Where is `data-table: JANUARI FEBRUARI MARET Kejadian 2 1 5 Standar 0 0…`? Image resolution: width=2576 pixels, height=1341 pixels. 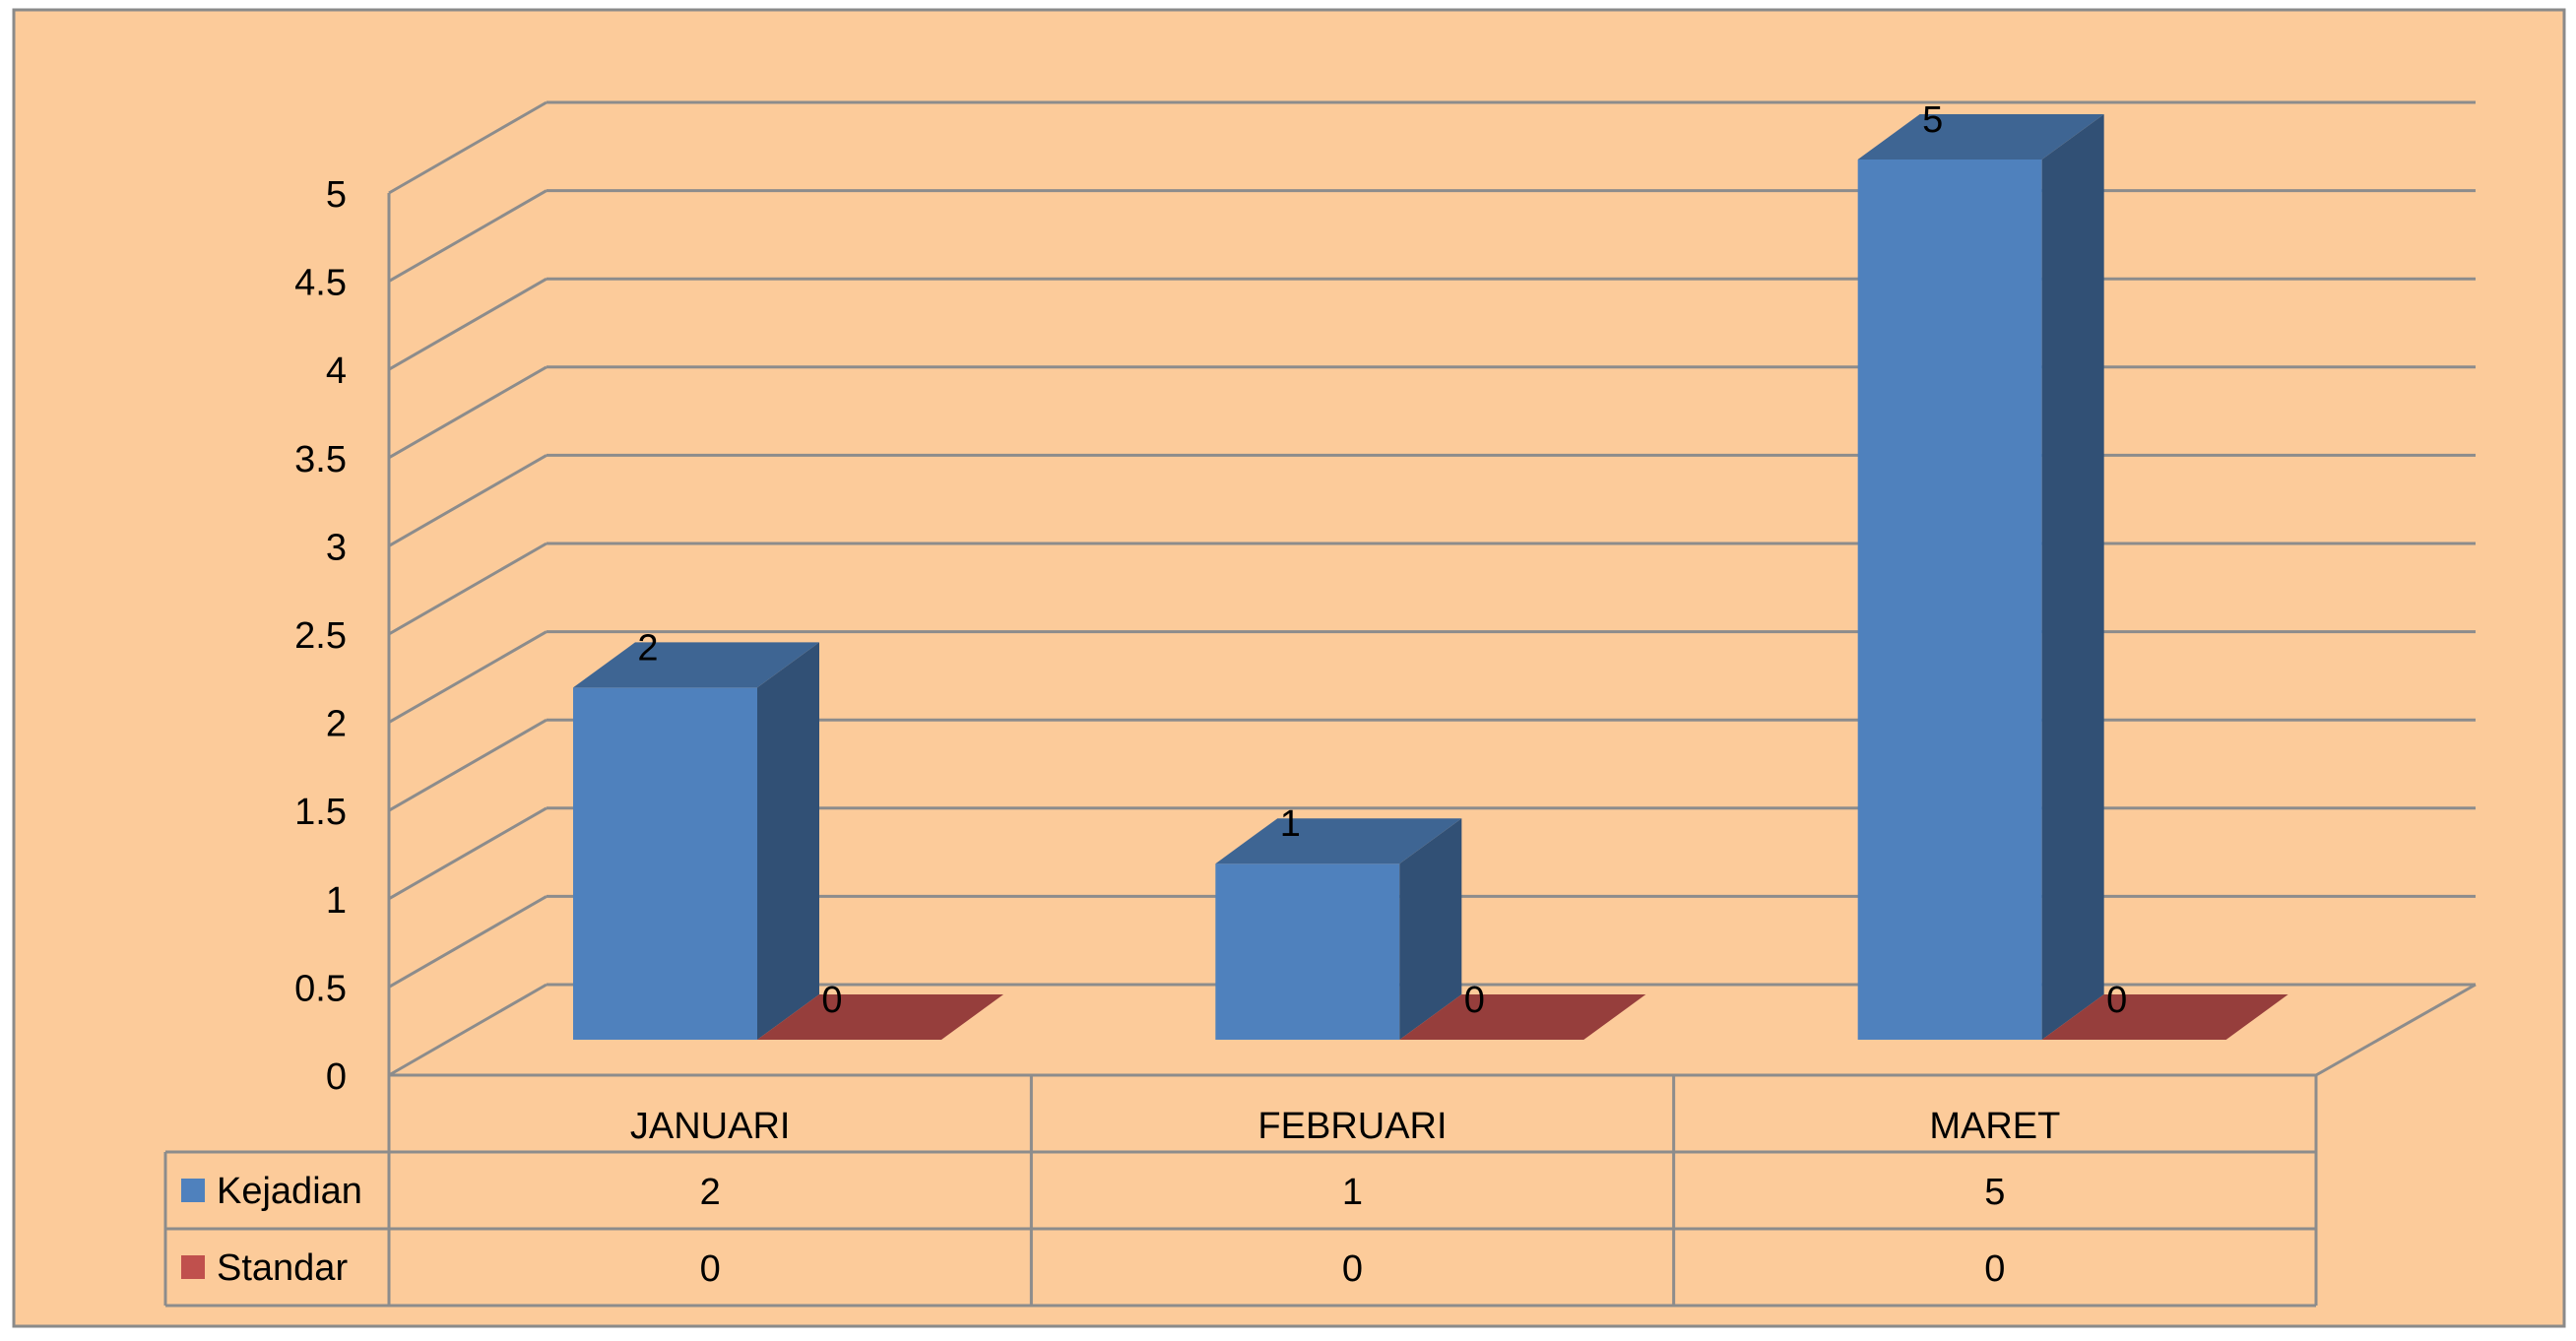 data-table: JANUARI FEBRUARI MARET Kejadian 2 1 5 Standar 0 0… is located at coordinates (1240, 1190).